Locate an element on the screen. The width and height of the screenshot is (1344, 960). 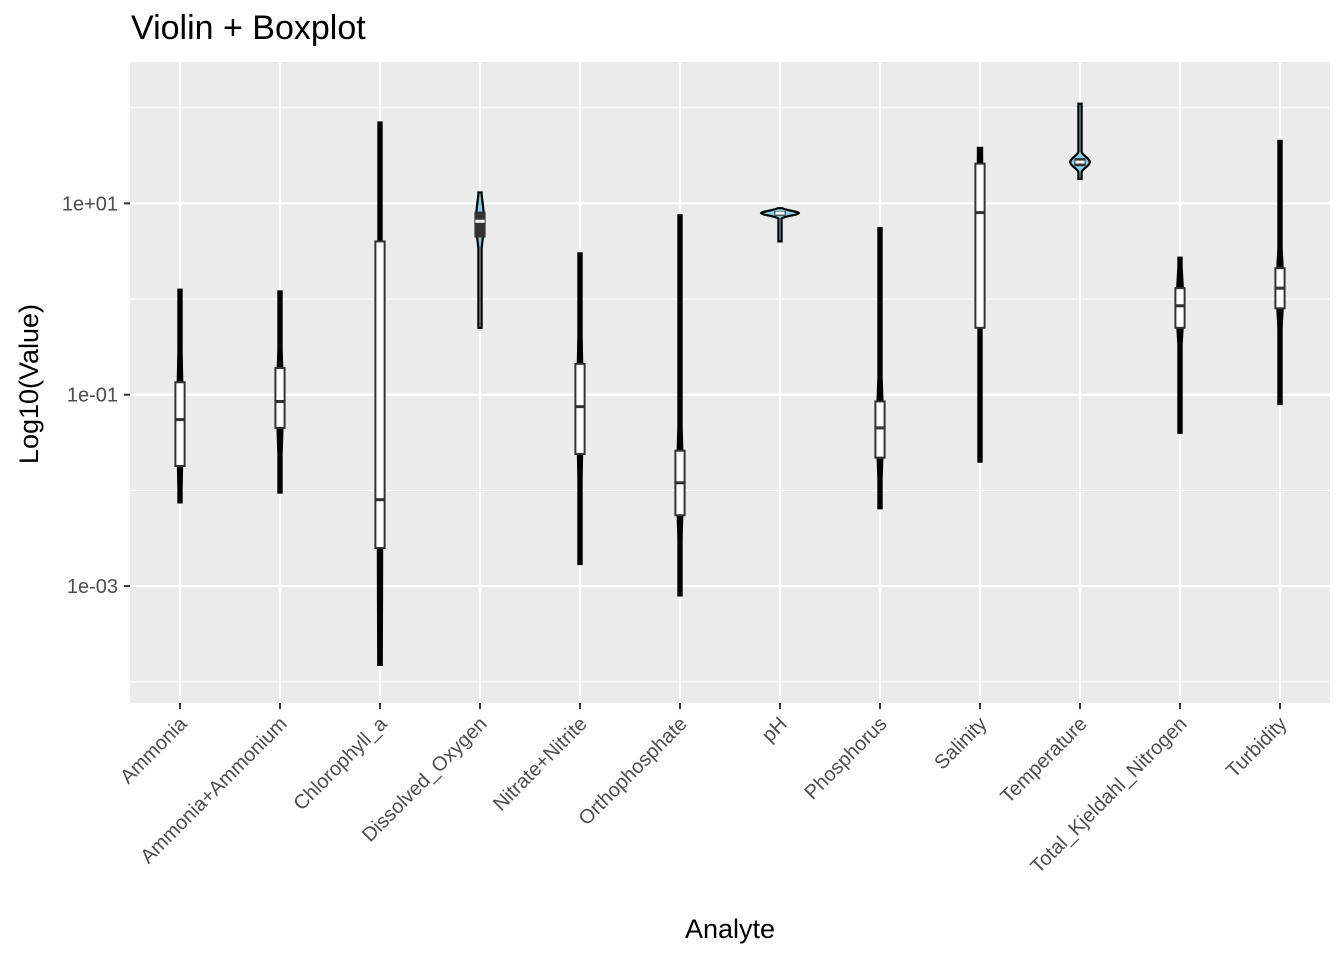
x-tick-label: Temperature is located at coordinates (1044, 760).